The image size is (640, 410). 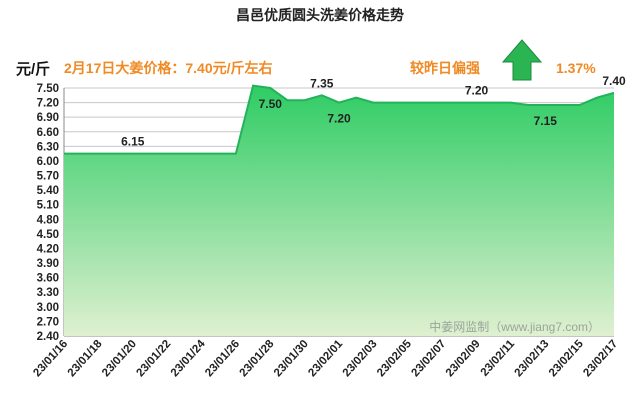 What do you see at coordinates (48, 191) in the screenshot?
I see `y-tick-label: 5.40` at bounding box center [48, 191].